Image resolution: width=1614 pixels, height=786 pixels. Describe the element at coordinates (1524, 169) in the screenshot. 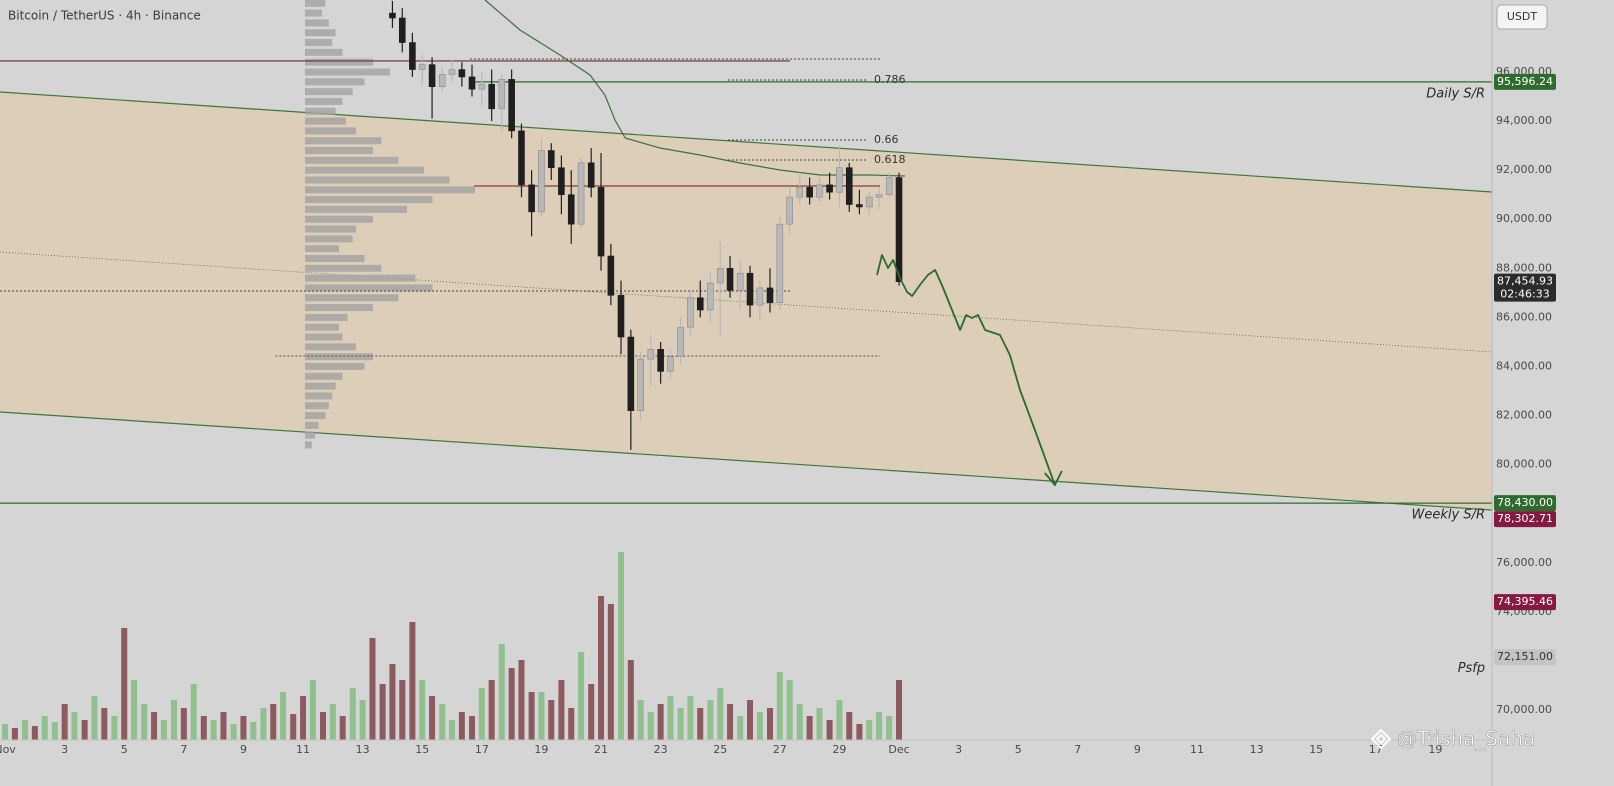

I see `y-tick-label: 92,000.00` at that location.